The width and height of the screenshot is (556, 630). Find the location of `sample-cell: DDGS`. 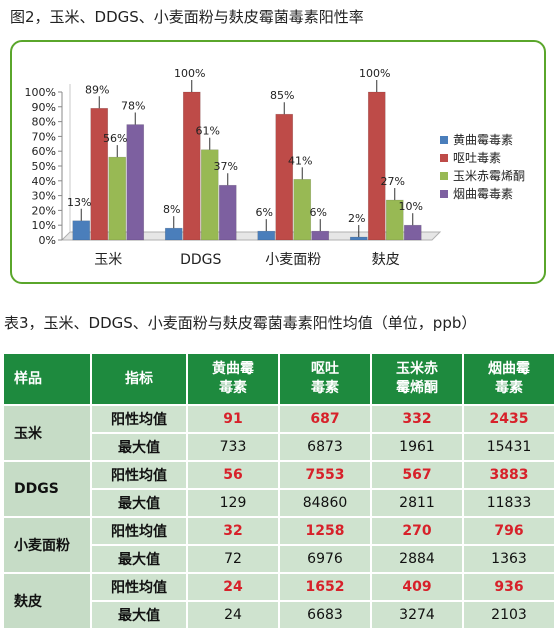

sample-cell: DDGS is located at coordinates (47, 489).